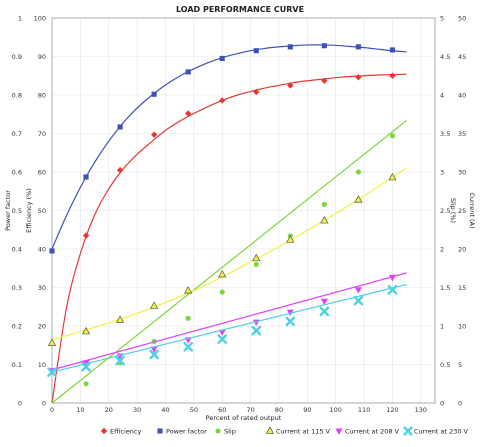  What do you see at coordinates (298, 431) in the screenshot?
I see `legend-item-current-at-115-v: Current at 115 V` at bounding box center [298, 431].